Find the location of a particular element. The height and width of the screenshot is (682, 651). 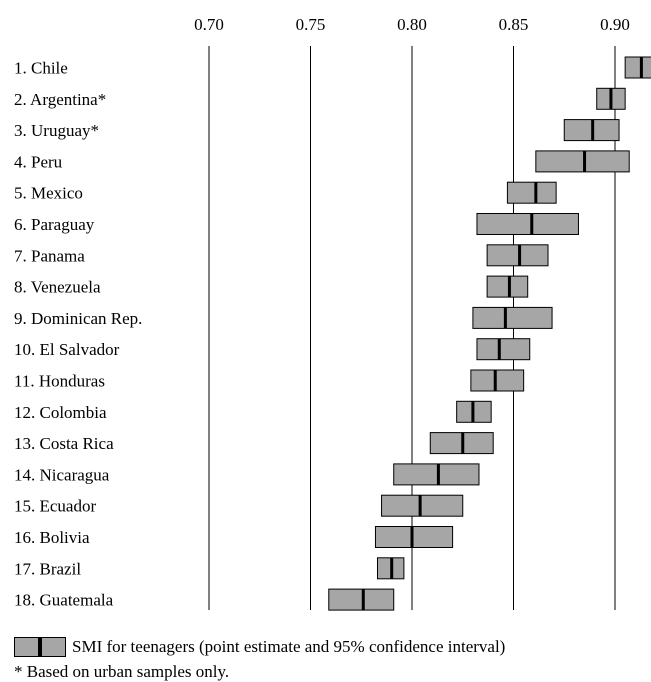

country-label: 7. Panama is located at coordinates (49, 255).